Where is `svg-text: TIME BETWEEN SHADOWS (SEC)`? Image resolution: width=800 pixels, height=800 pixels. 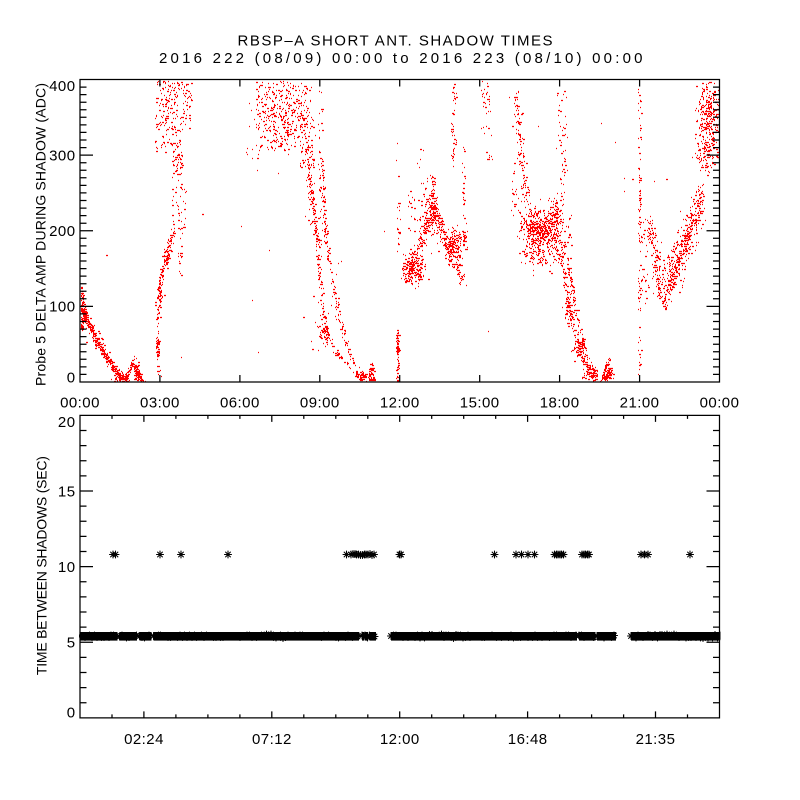
svg-text: TIME BETWEEN SHADOWS (SEC) is located at coordinates (42, 565).